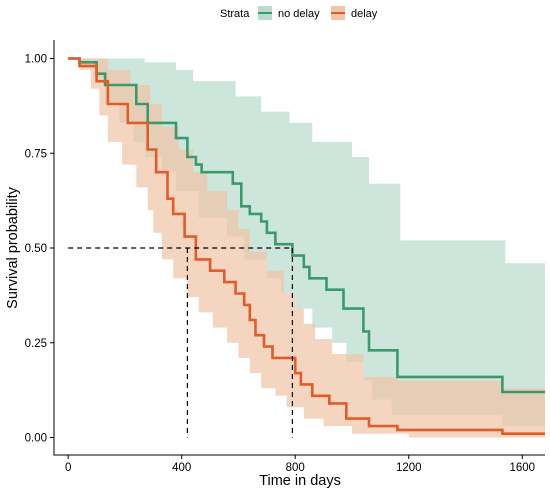 The width and height of the screenshot is (550, 493). Describe the element at coordinates (36, 439) in the screenshot. I see `y-tick-label: 0.00` at that location.